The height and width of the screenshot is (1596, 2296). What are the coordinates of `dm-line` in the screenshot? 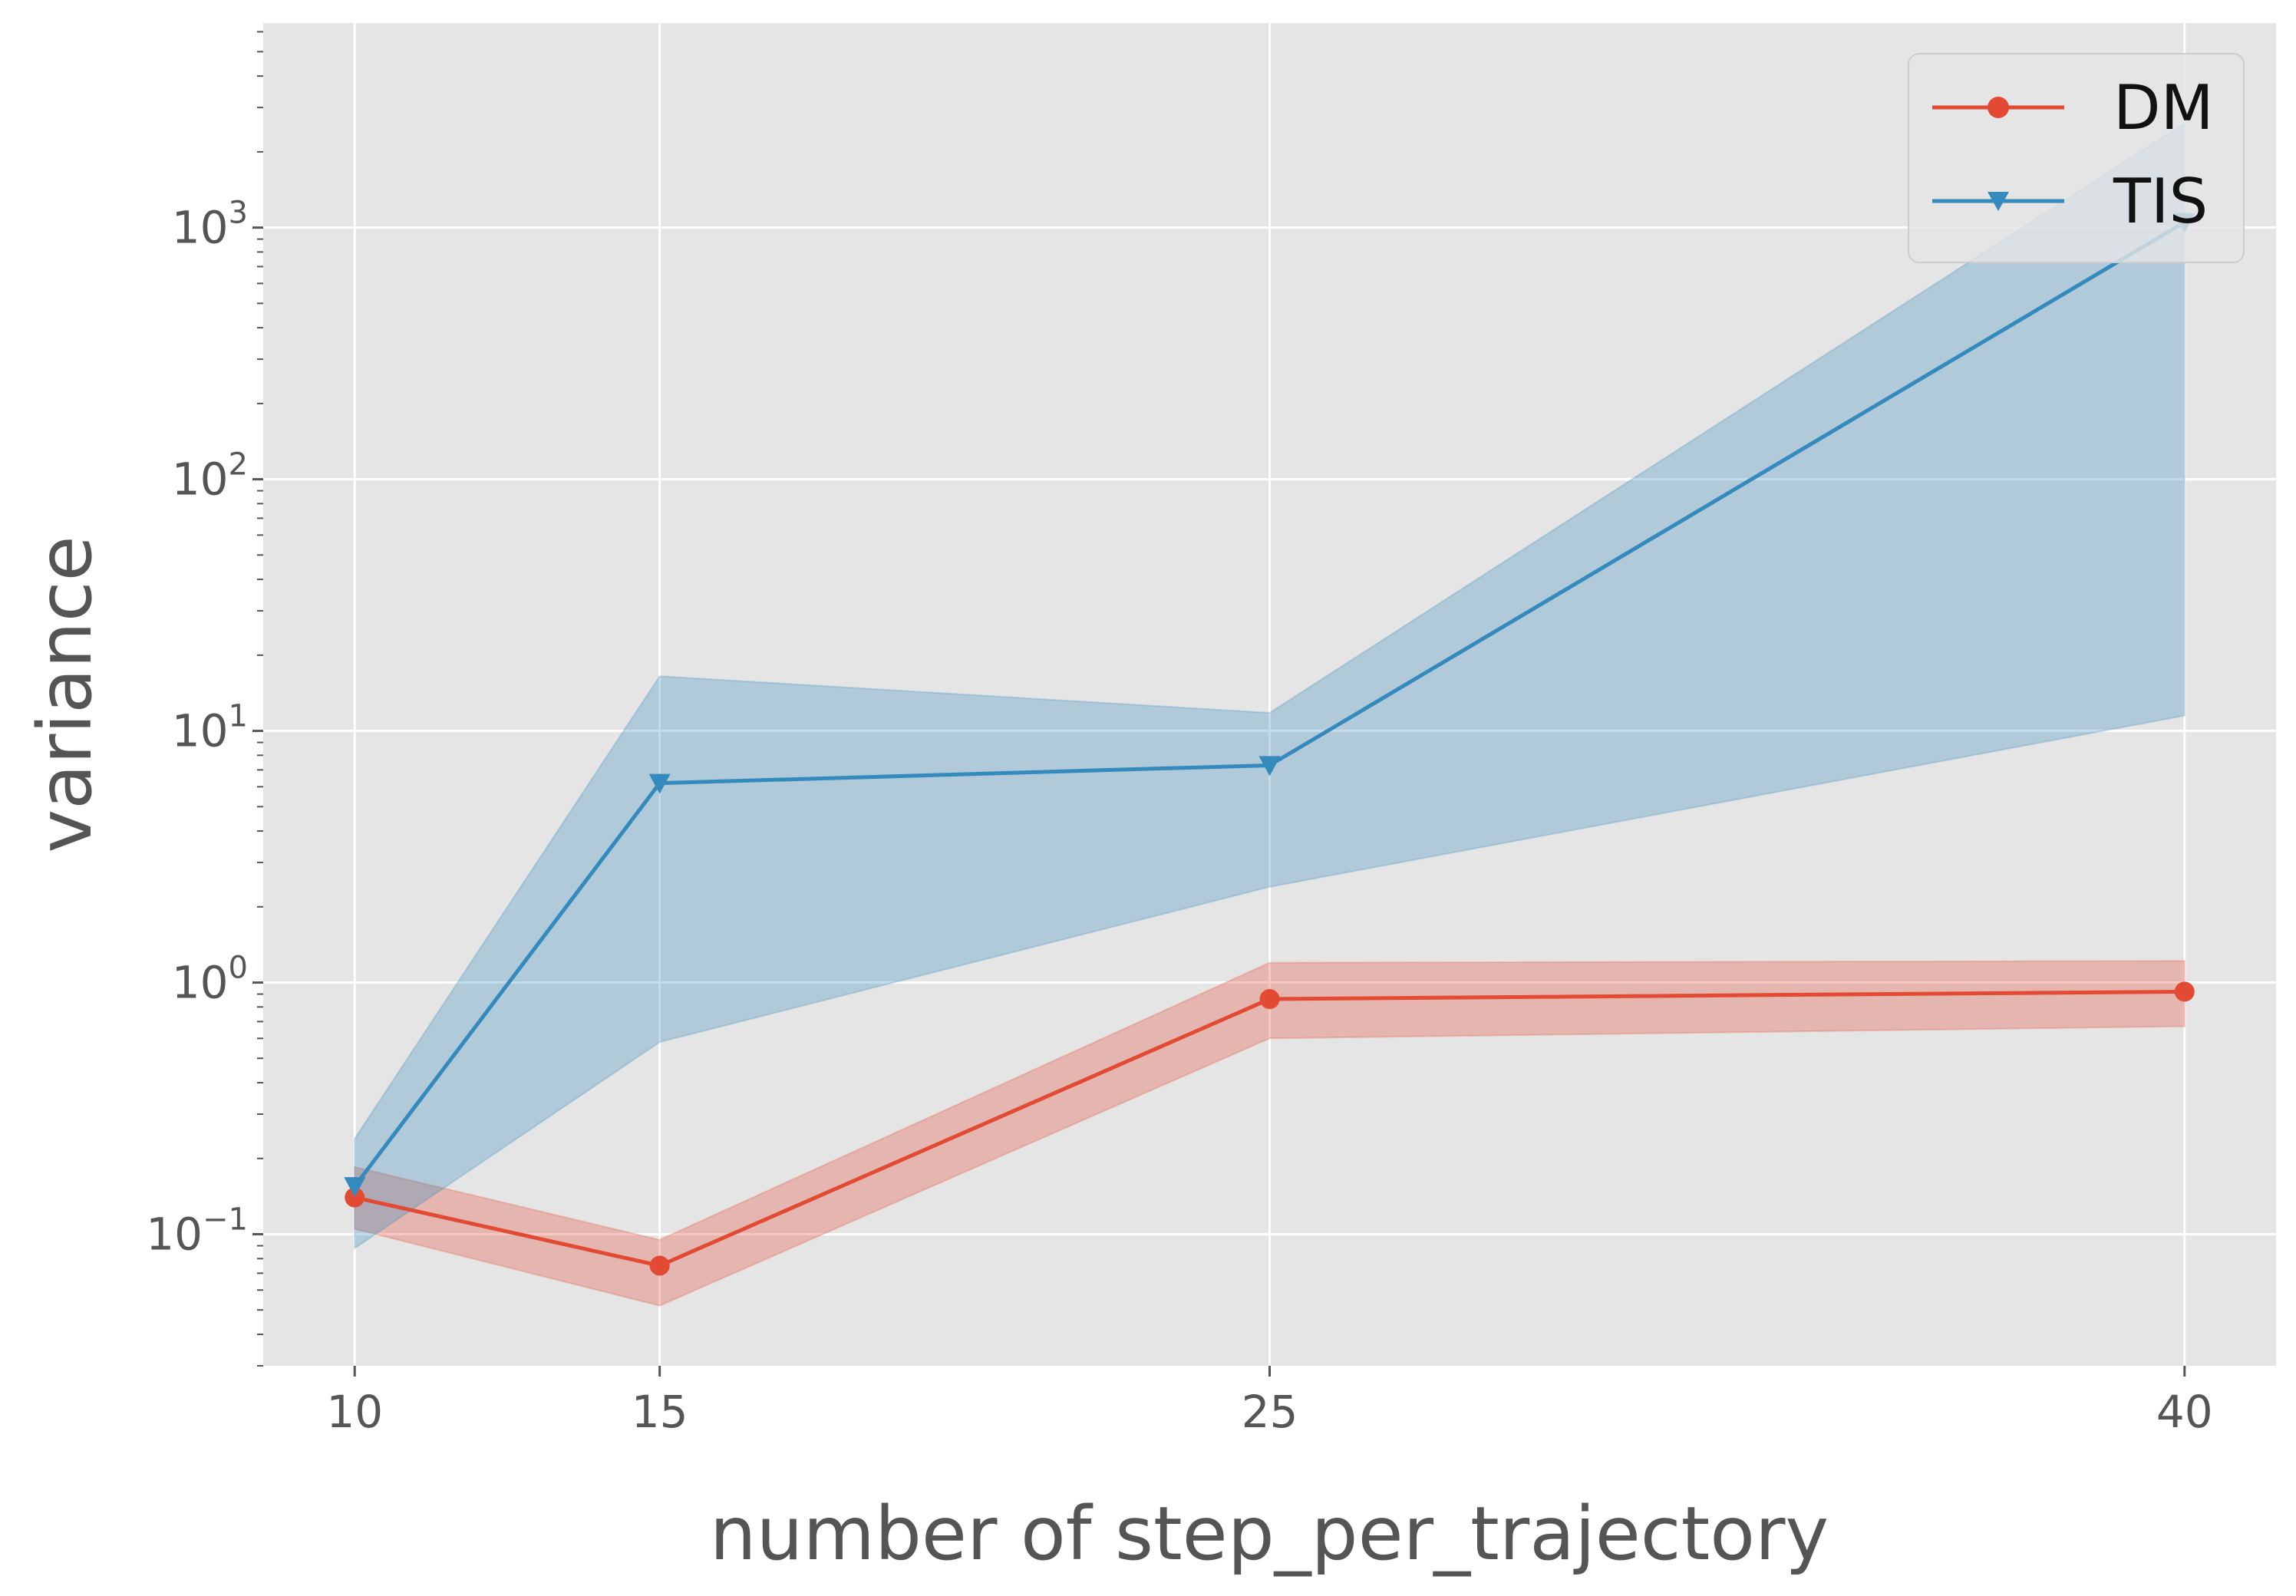 It's located at (1269, 1128).